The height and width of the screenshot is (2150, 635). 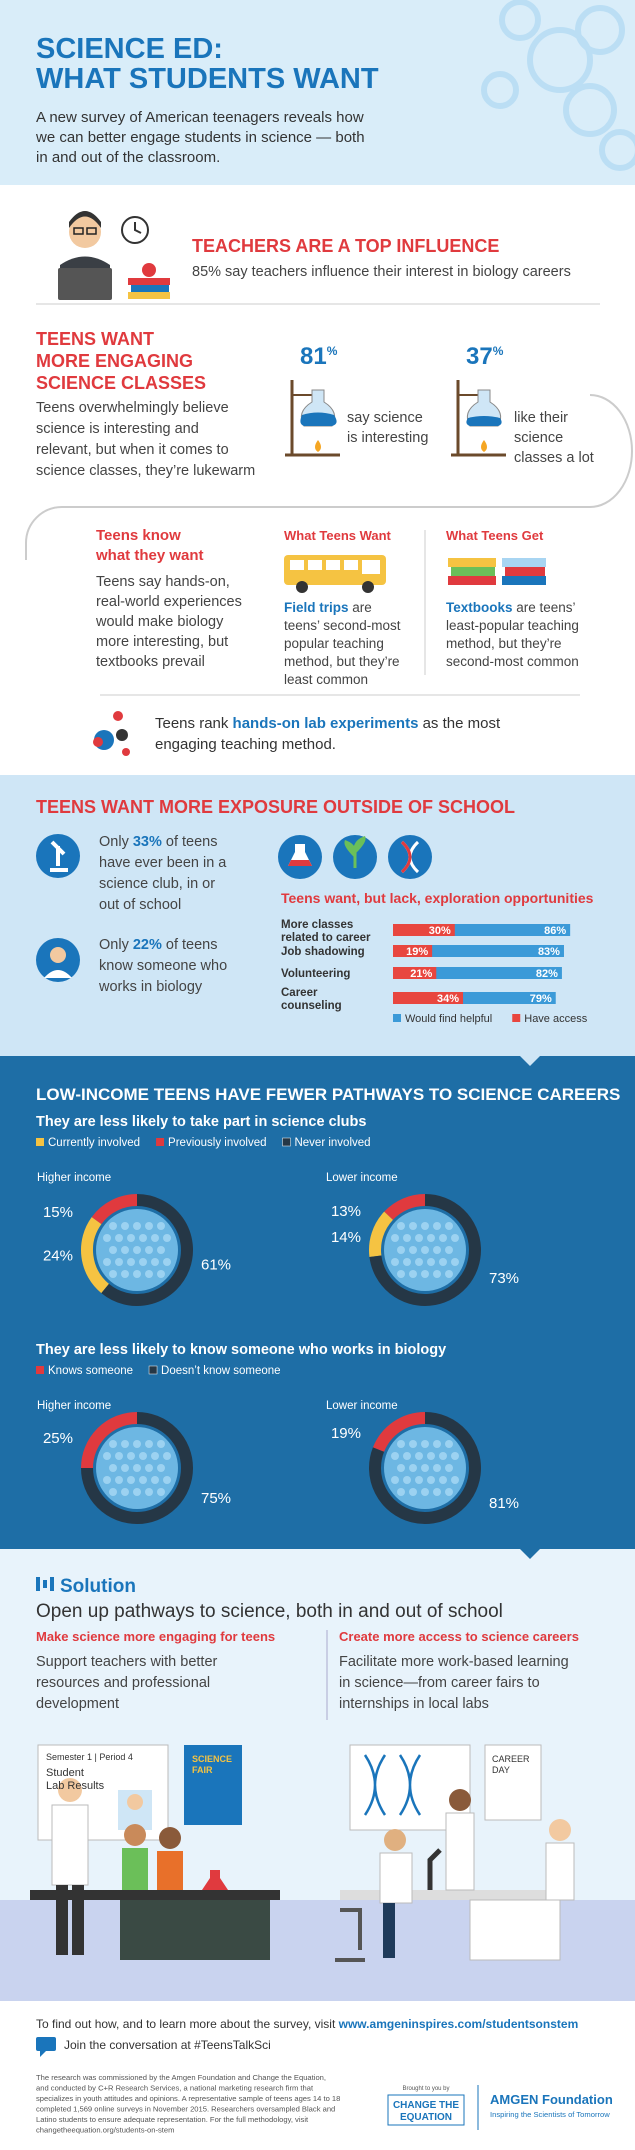 I want to click on flask-icon, so click(x=312, y=418).